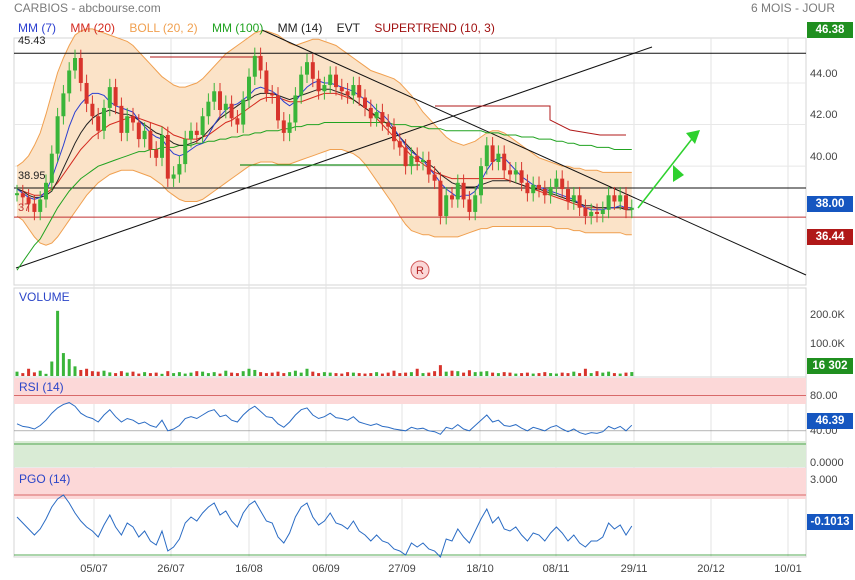 The width and height of the screenshot is (855, 580). What do you see at coordinates (556, 569) in the screenshot?
I see `x-tick-label: 08/11` at bounding box center [556, 569].